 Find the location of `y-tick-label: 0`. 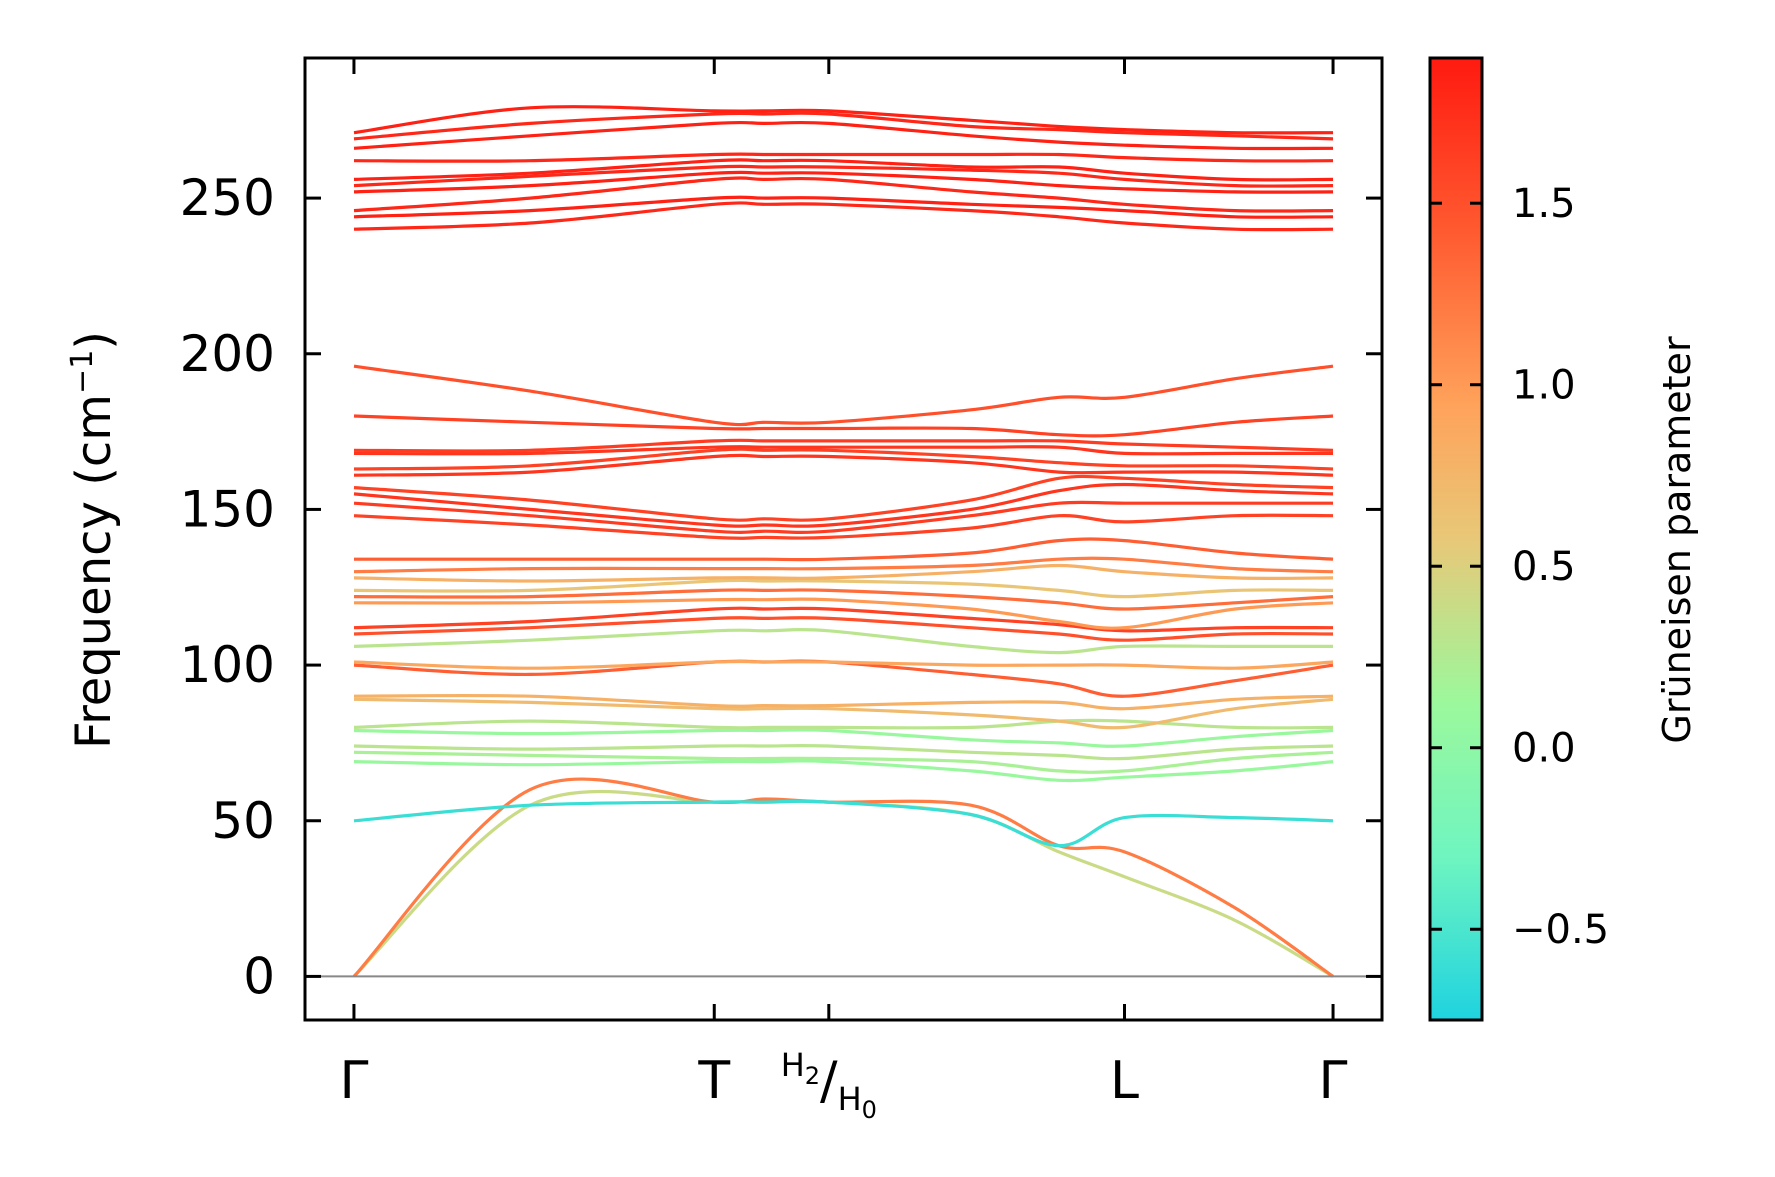

y-tick-label: 0 is located at coordinates (259, 976).